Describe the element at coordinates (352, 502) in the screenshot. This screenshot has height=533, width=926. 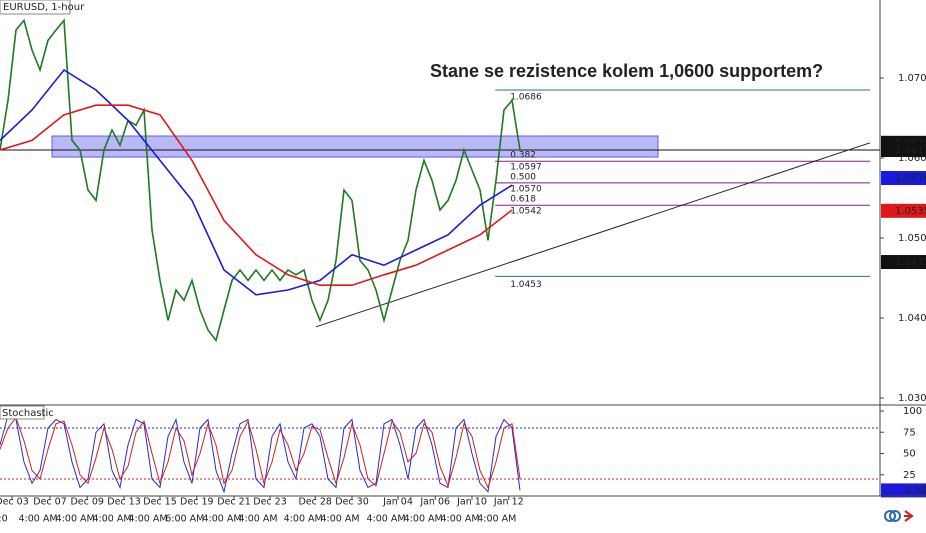
I see `x-tick-label: Dec 30` at that location.